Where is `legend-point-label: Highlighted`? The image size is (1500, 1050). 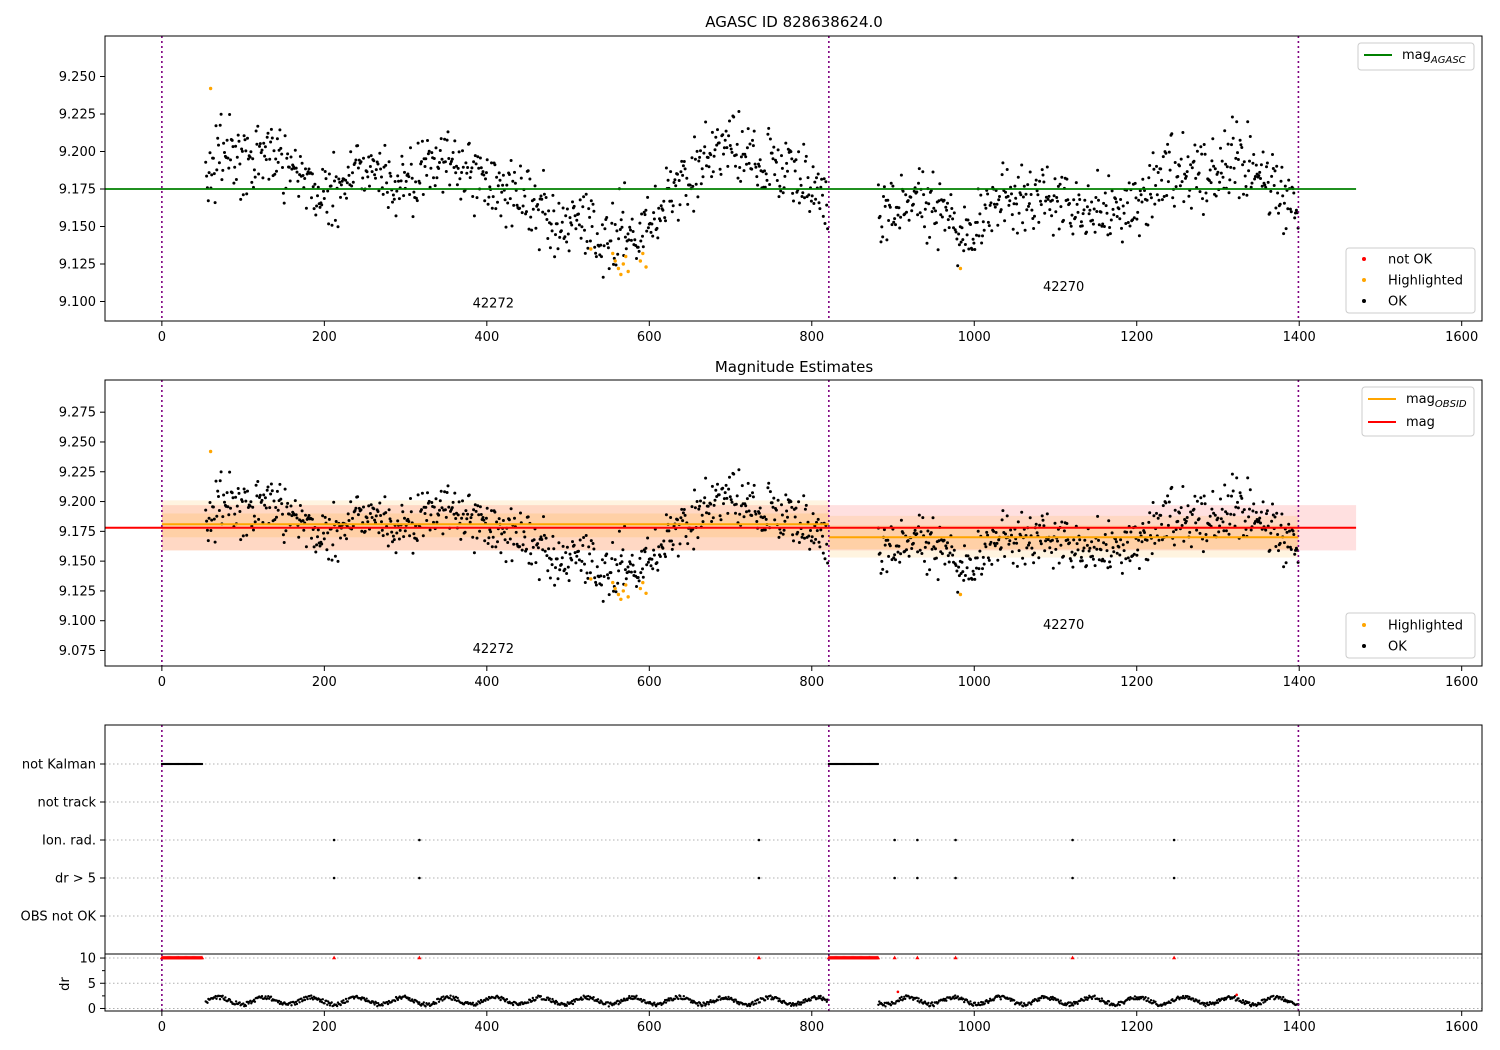 legend-point-label: Highlighted is located at coordinates (1425, 281).